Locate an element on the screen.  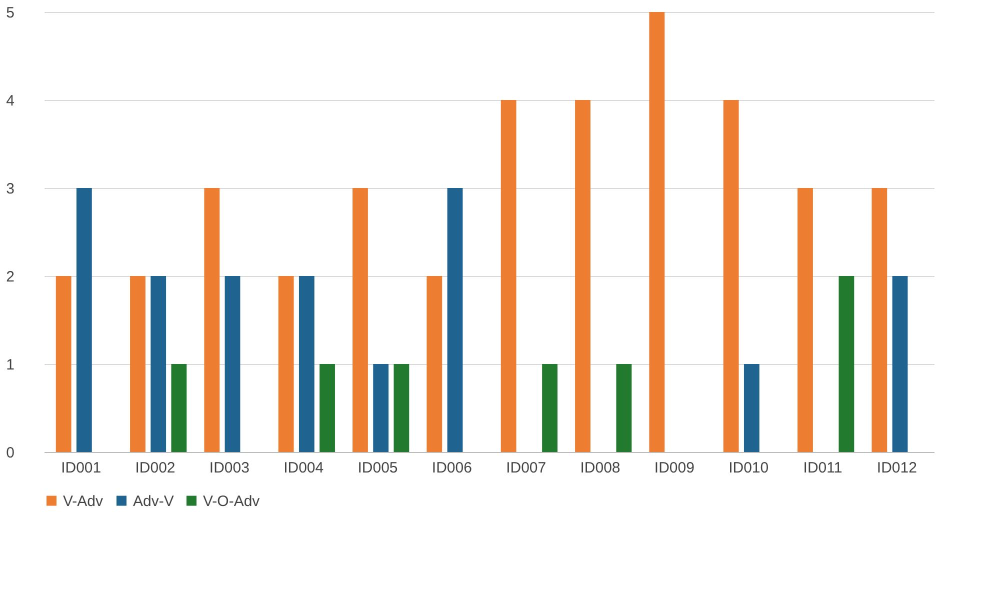
x-tick-label: ID004 is located at coordinates (304, 468).